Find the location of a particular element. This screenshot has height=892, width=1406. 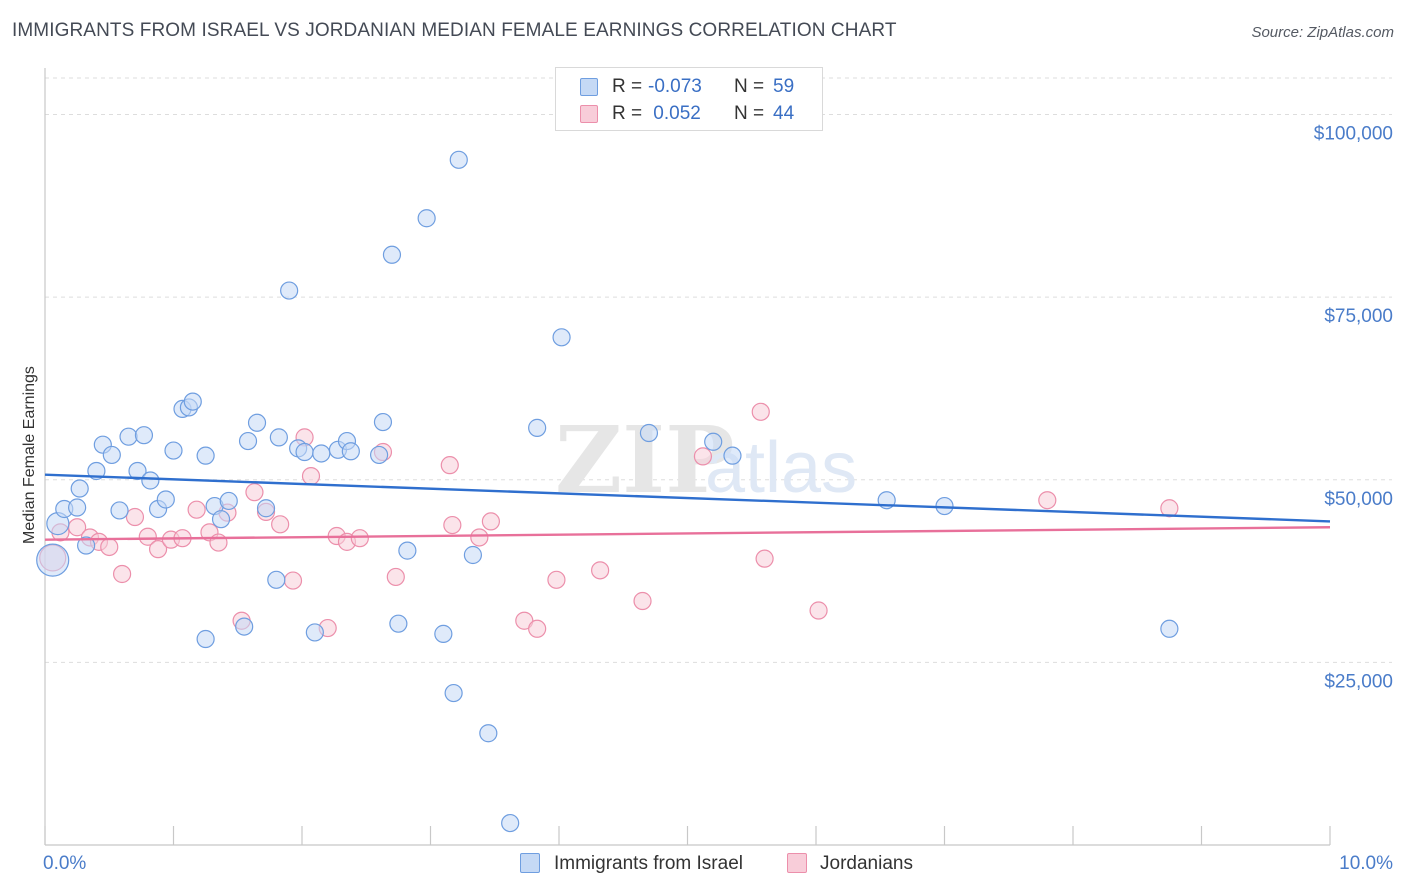

bottom-legend-swatch-pink is located at coordinates (797, 863).